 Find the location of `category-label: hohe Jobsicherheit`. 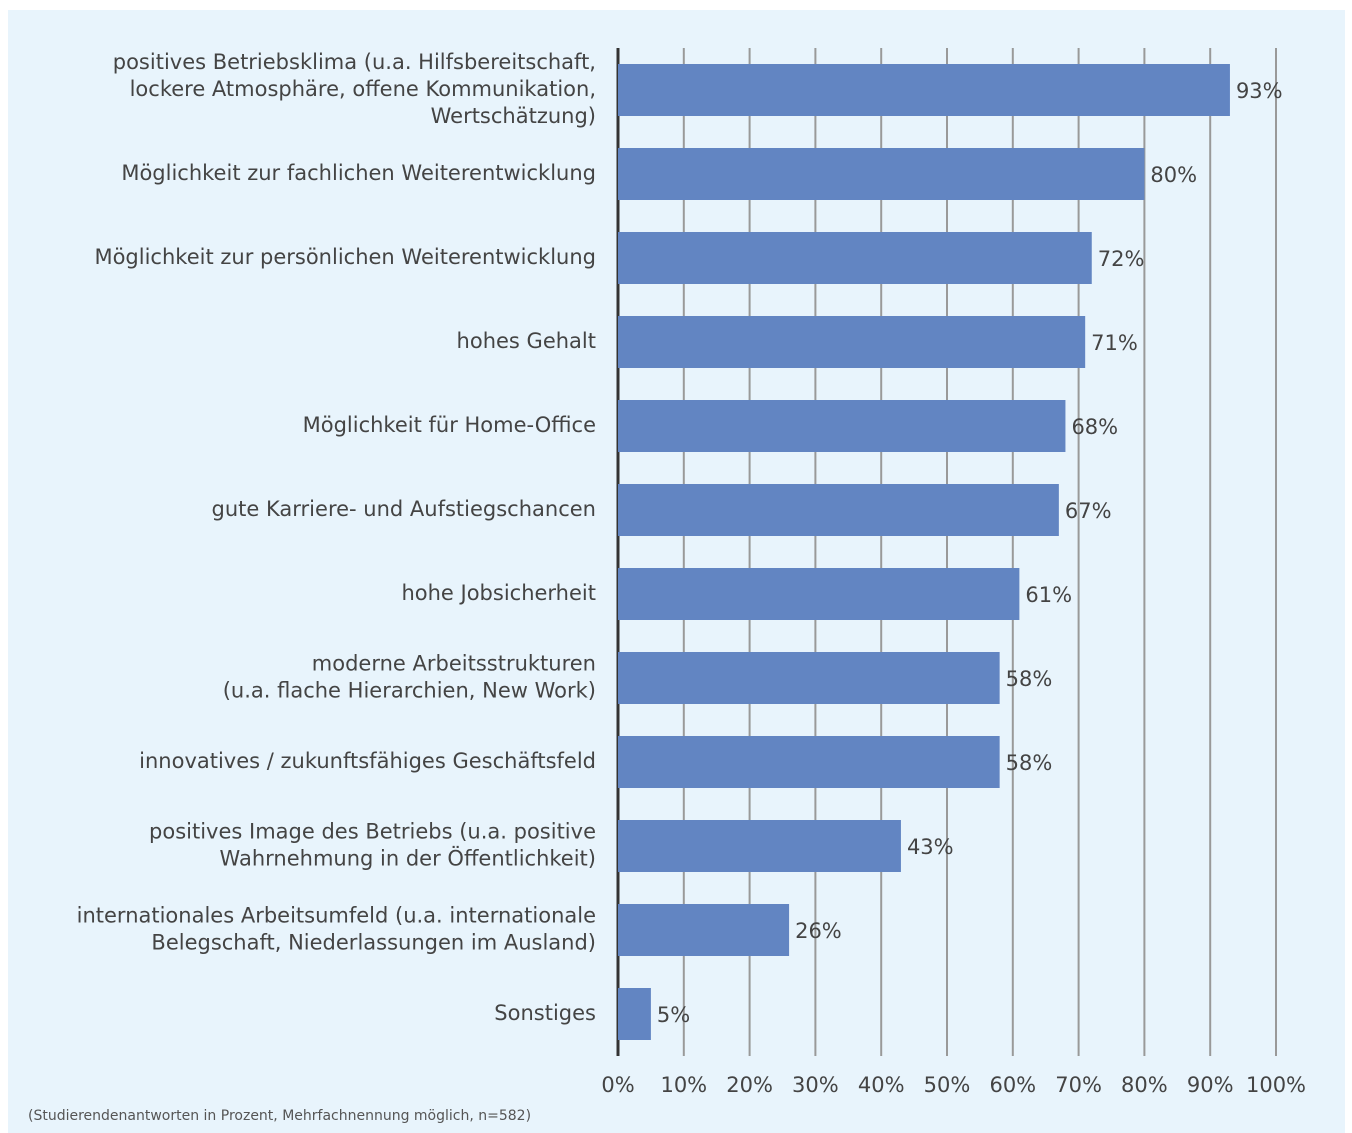

category-label: hohe Jobsicherheit is located at coordinates (498, 593).